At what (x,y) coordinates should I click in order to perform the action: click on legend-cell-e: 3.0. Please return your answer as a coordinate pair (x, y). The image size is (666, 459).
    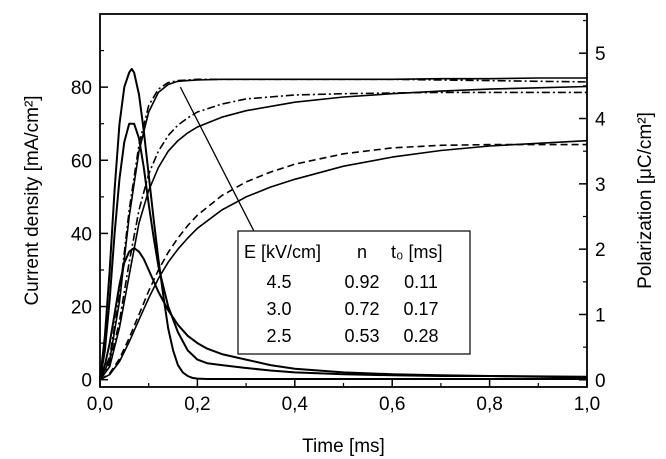
    Looking at the image, I should click on (278, 309).